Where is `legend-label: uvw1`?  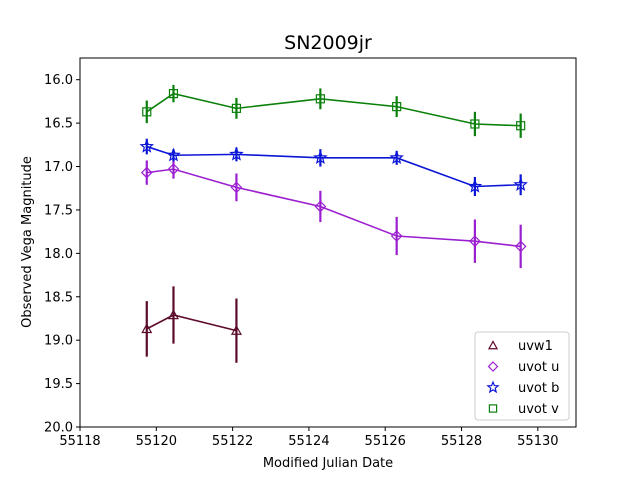 legend-label: uvw1 is located at coordinates (535, 346).